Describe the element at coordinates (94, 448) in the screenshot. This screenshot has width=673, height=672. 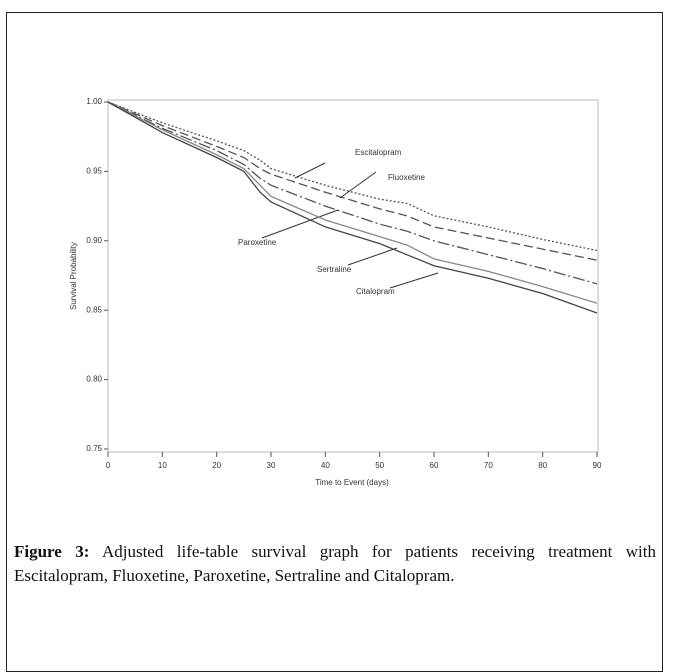
I see `y-tick-label: 0.75` at that location.